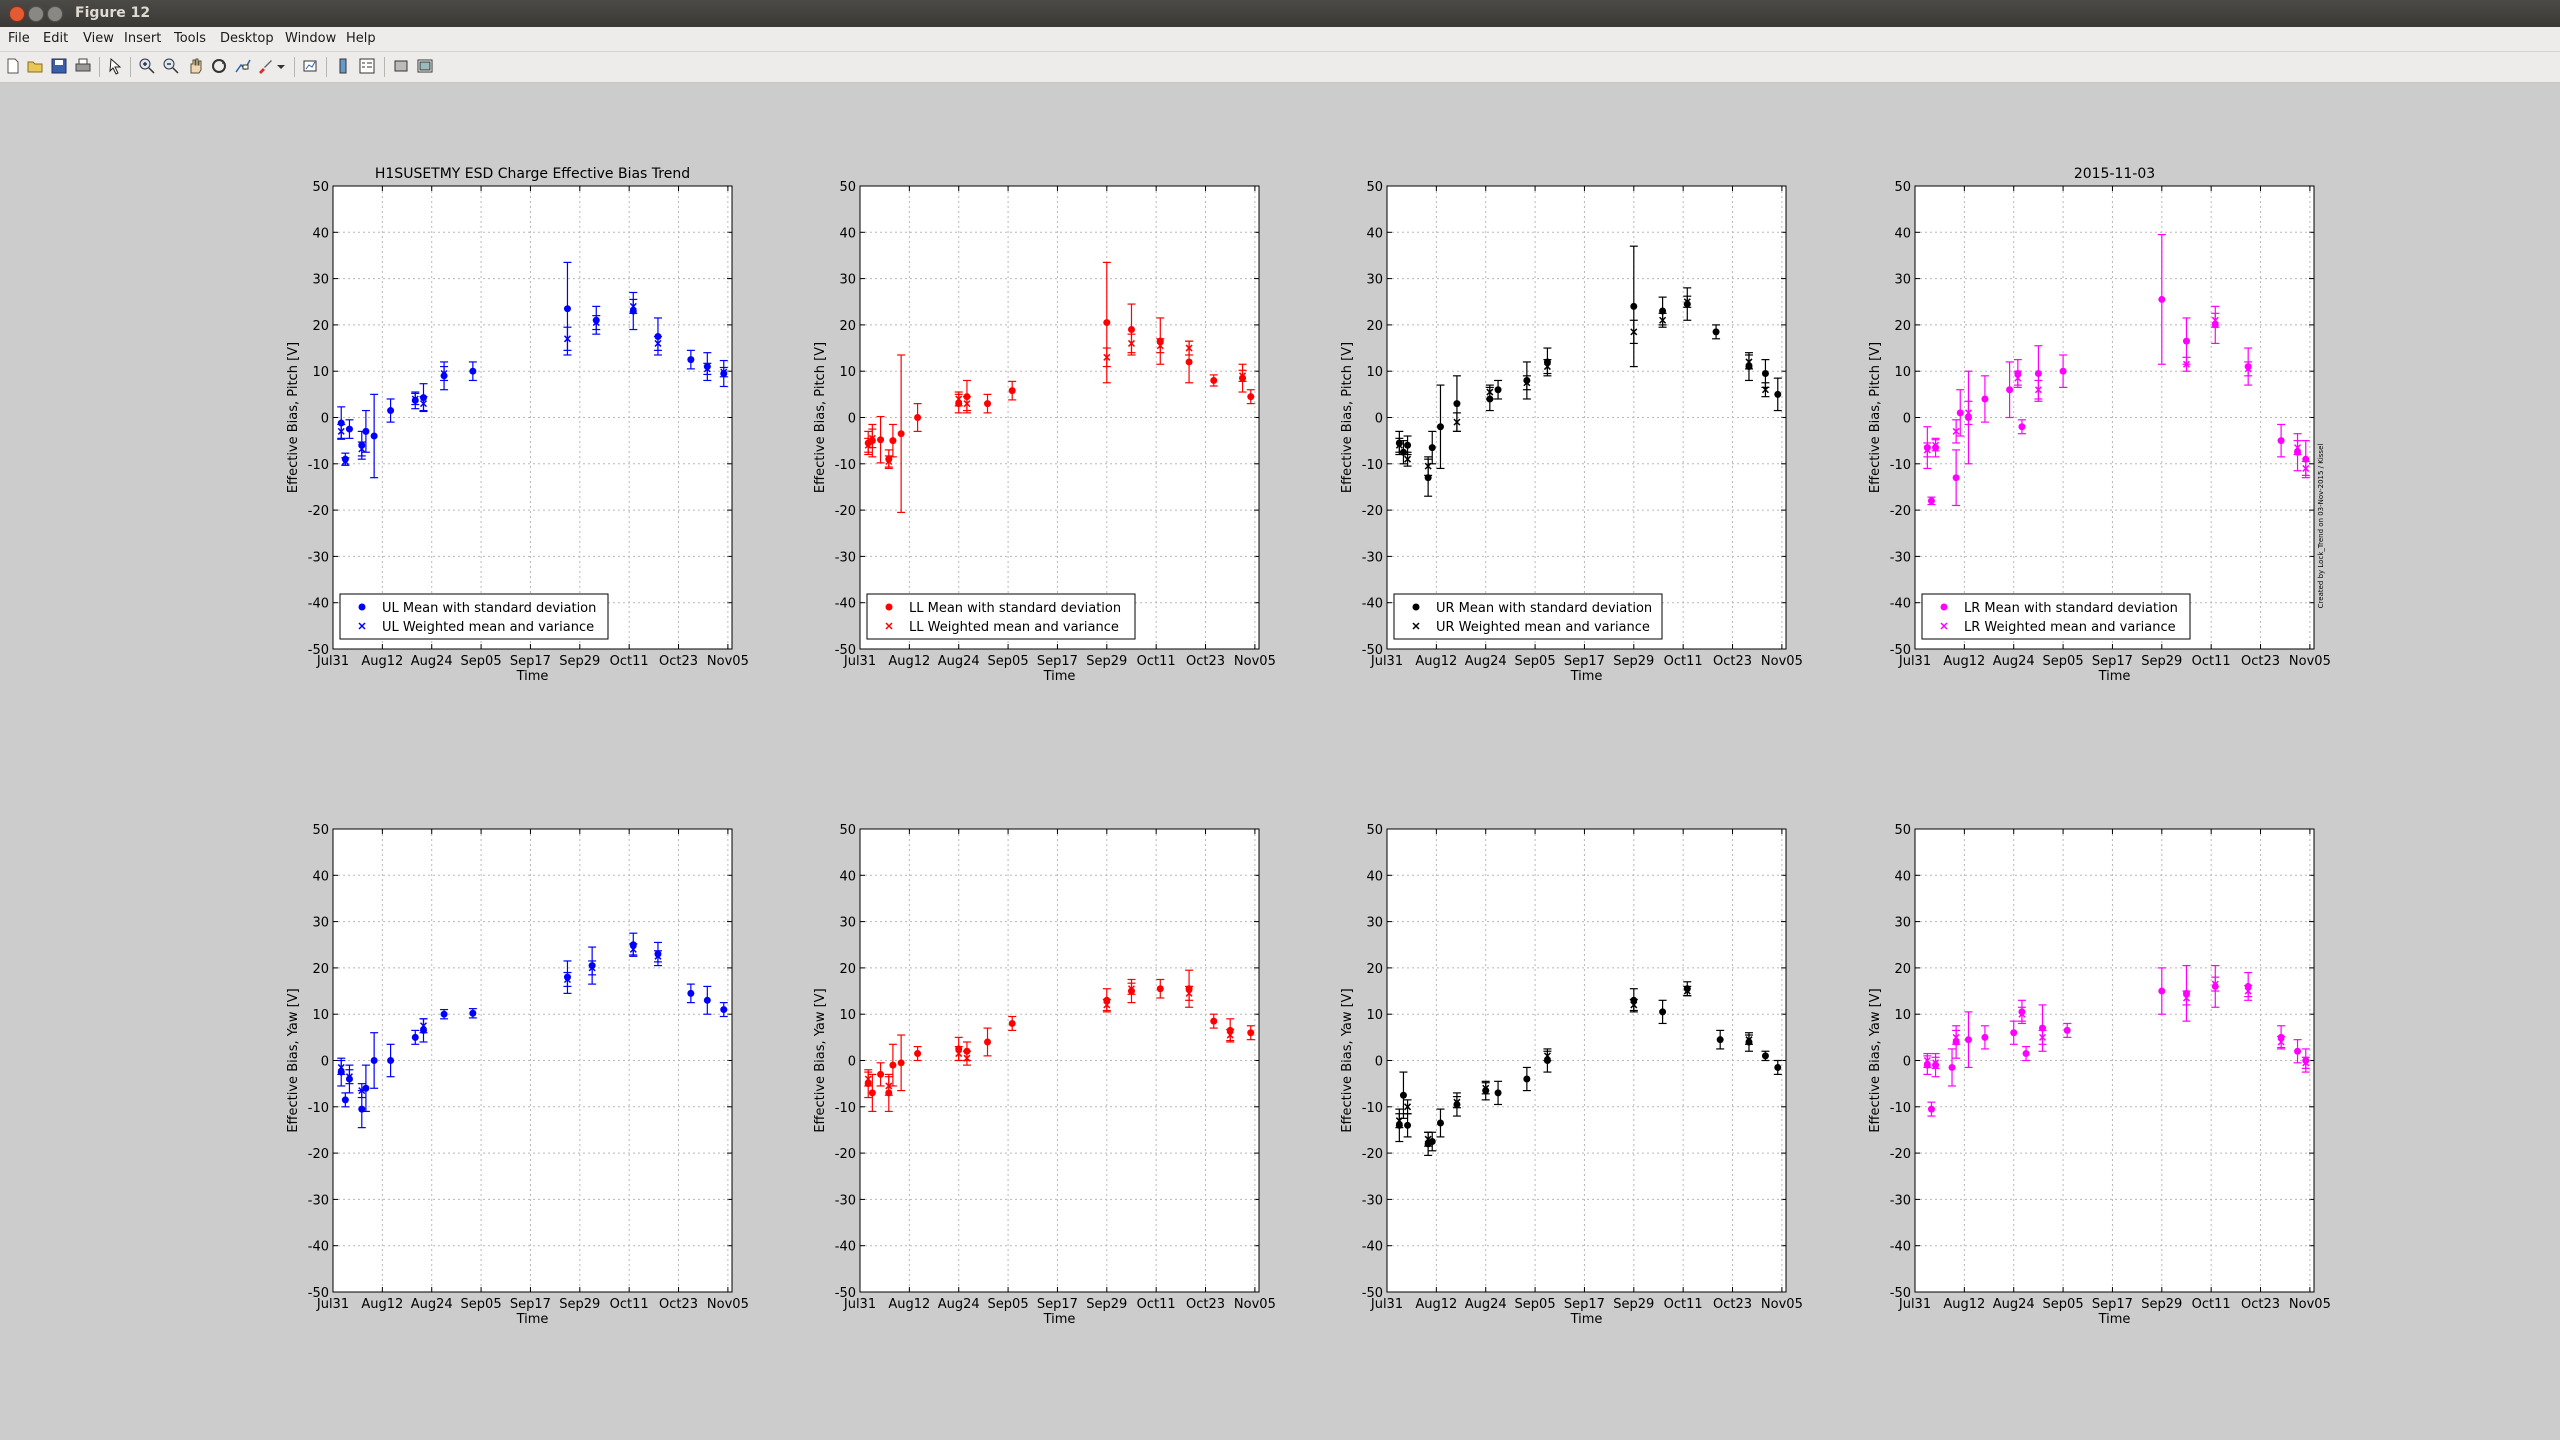 The width and height of the screenshot is (2560, 1440). Describe the element at coordinates (98, 38) in the screenshot. I see `menu-view: View` at that location.